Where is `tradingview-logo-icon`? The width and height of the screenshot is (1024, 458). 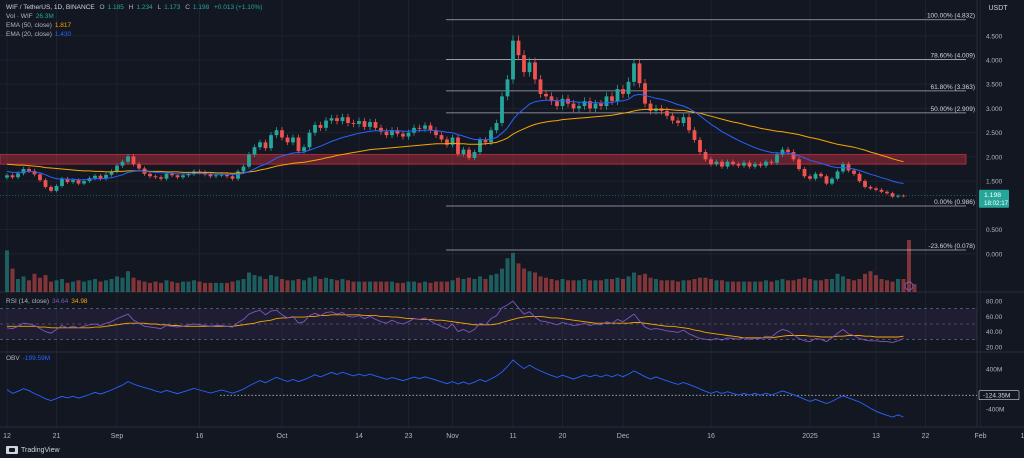
tradingview-logo-icon is located at coordinates (12, 450).